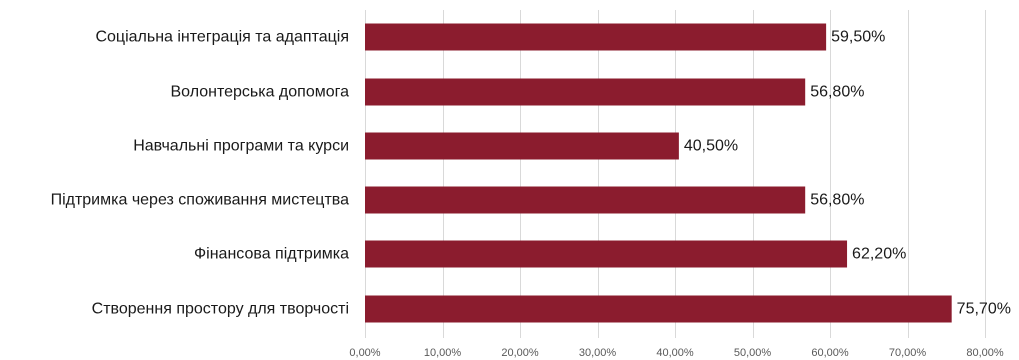 This screenshot has width=1019, height=360. Describe the element at coordinates (879, 254) in the screenshot. I see `value-label: 62,20%` at that location.